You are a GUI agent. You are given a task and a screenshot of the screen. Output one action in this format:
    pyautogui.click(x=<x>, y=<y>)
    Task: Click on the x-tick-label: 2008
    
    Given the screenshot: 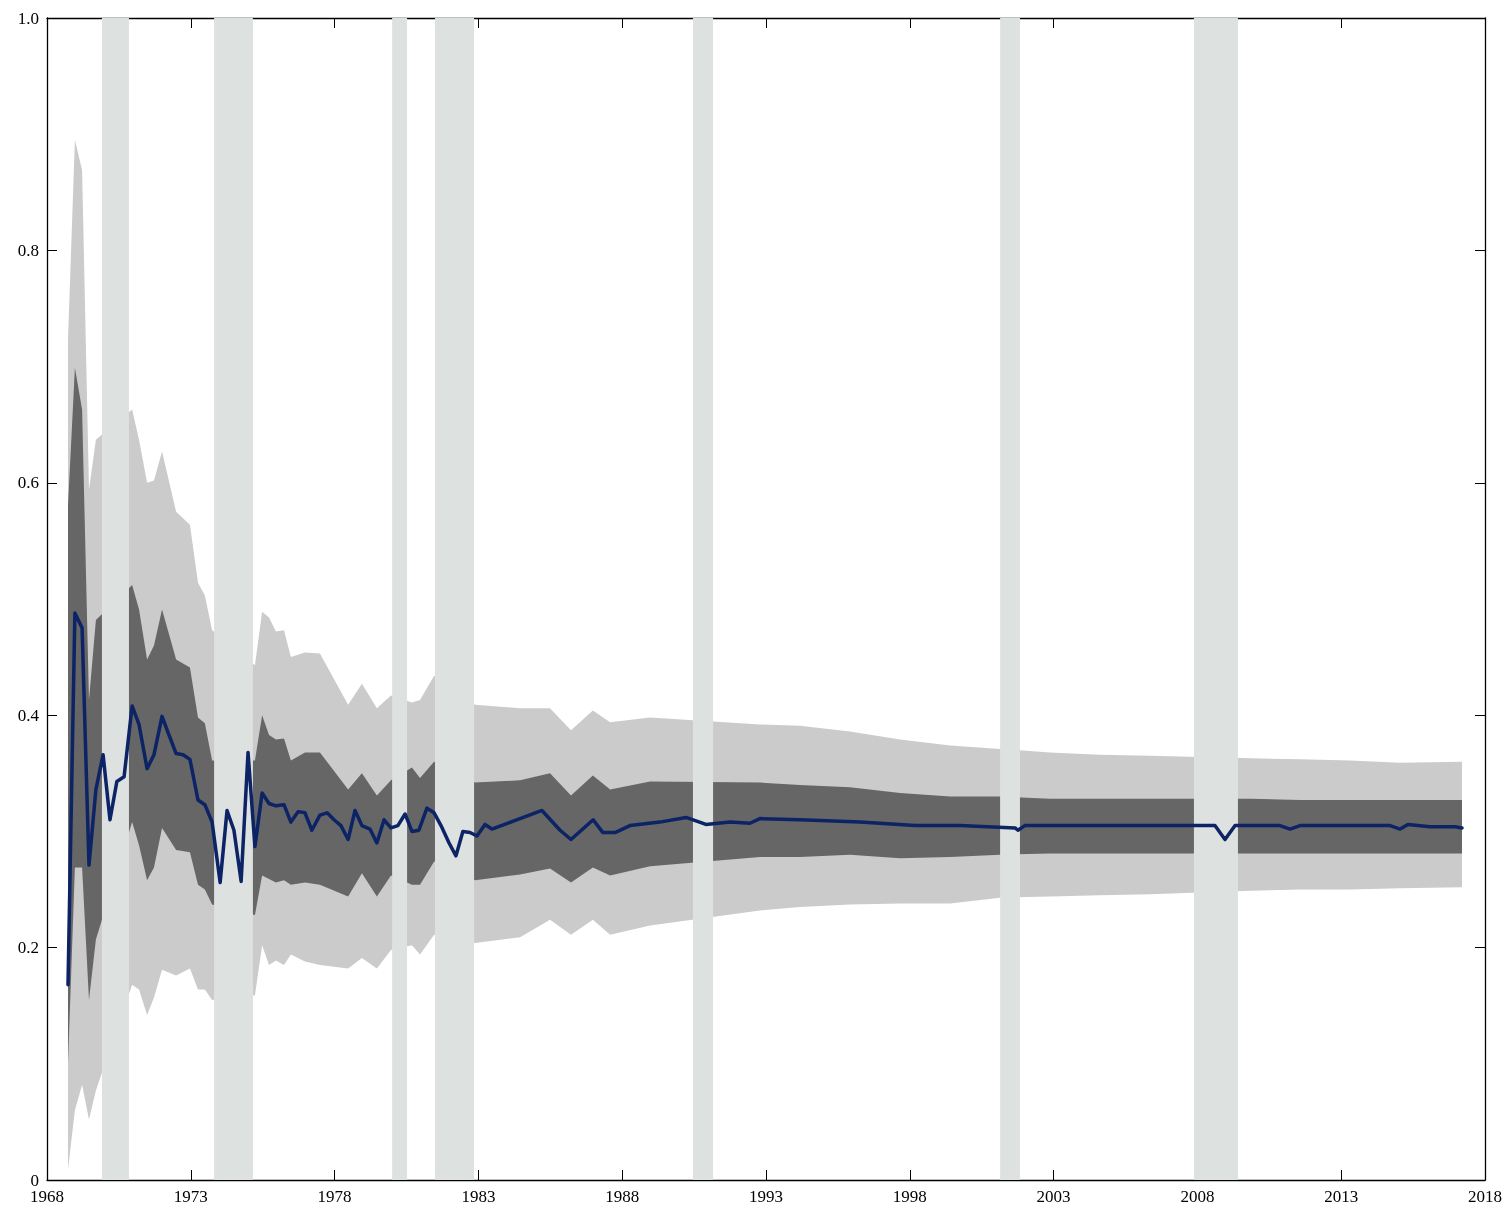 What is the action you would take?
    pyautogui.click(x=1197, y=1196)
    